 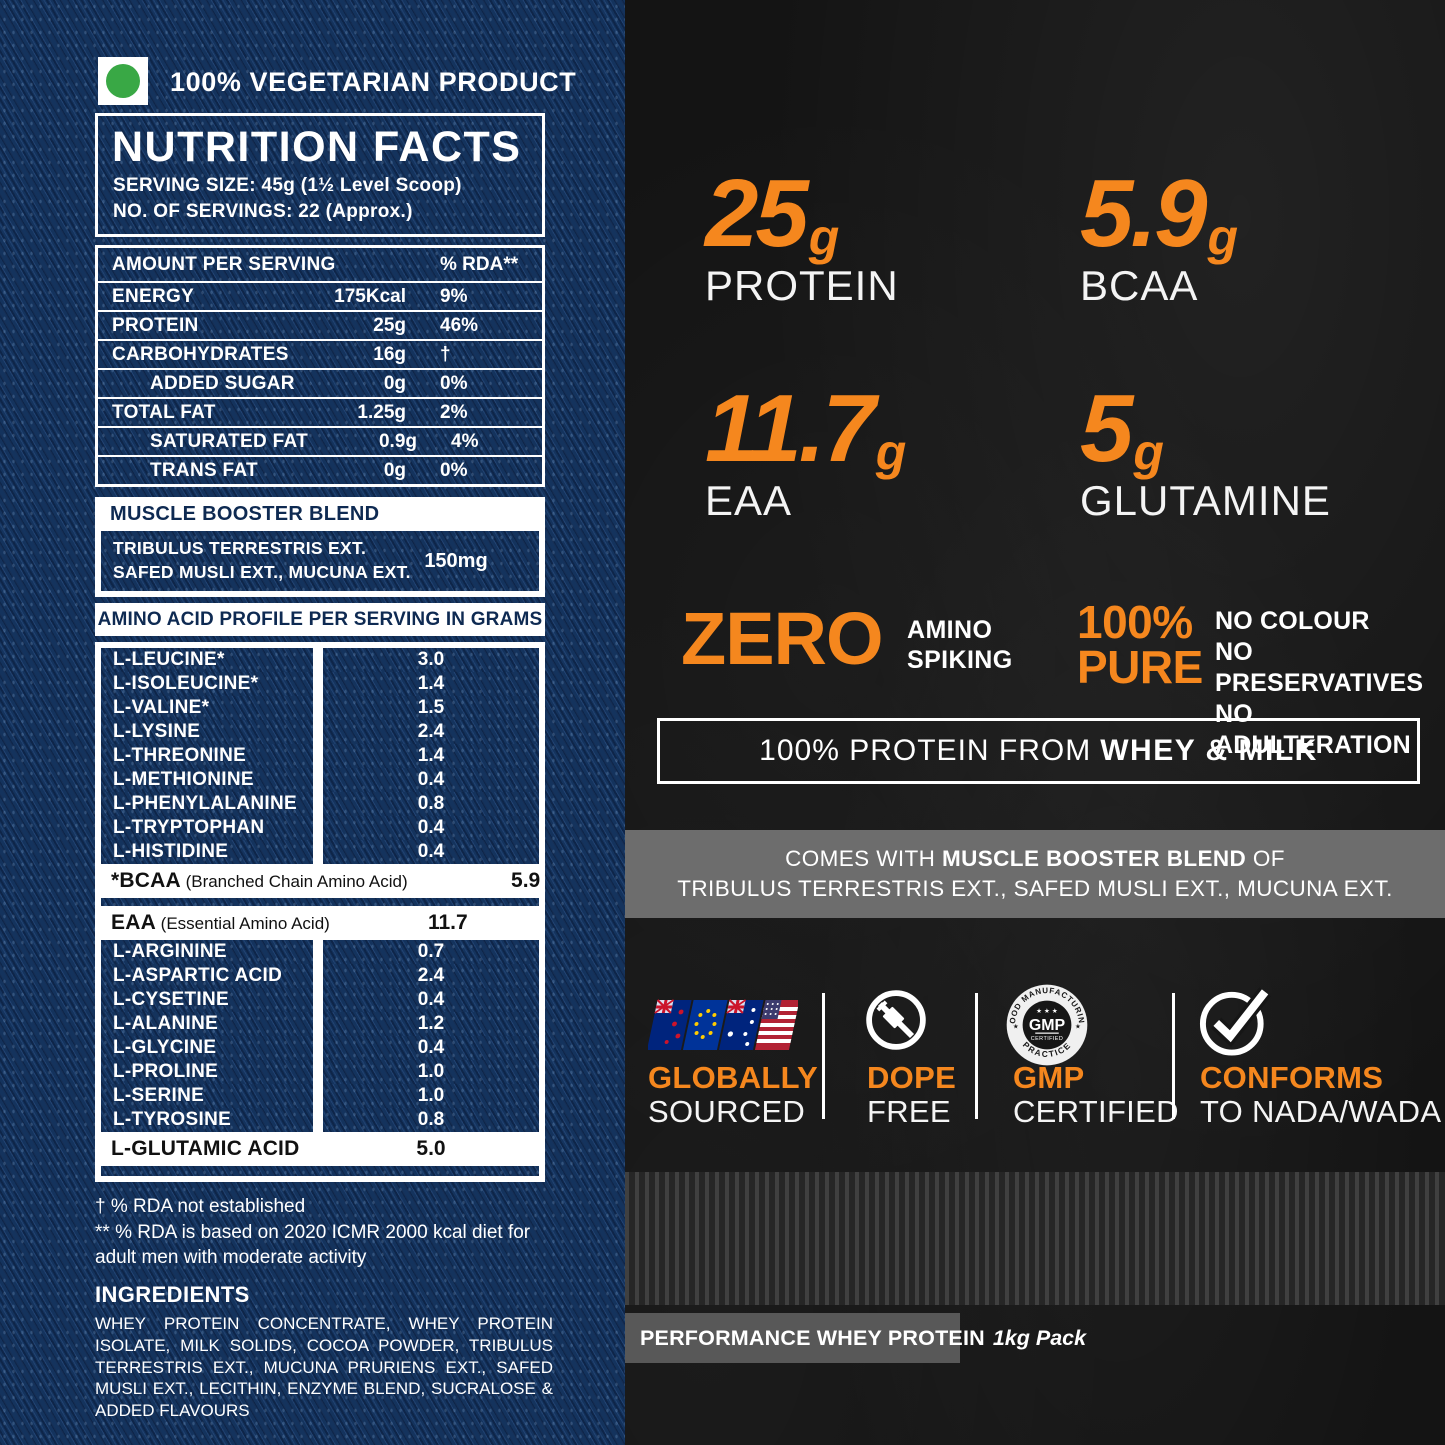 What do you see at coordinates (320, 411) in the screenshot?
I see `table-row: TOTAL FAT 1.25g 2%` at bounding box center [320, 411].